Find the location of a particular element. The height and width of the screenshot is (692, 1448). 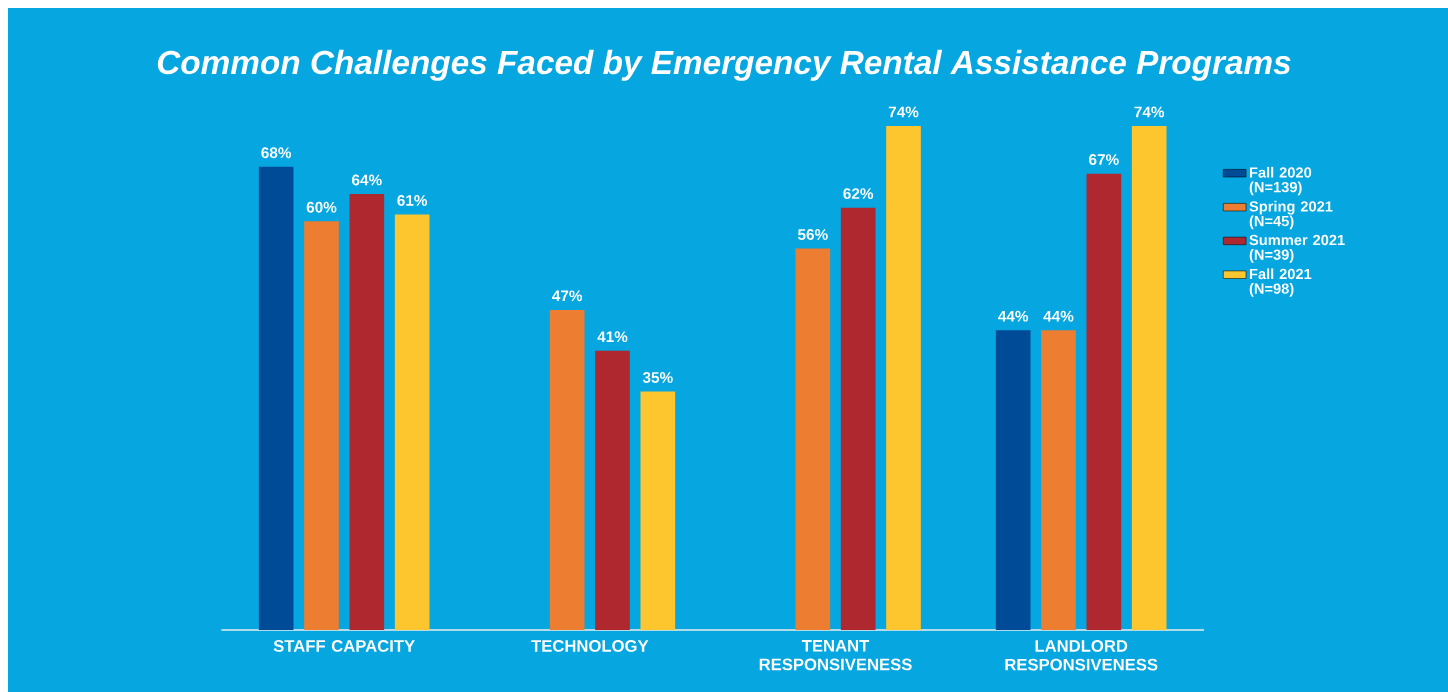

data-label: 61% is located at coordinates (412, 200).